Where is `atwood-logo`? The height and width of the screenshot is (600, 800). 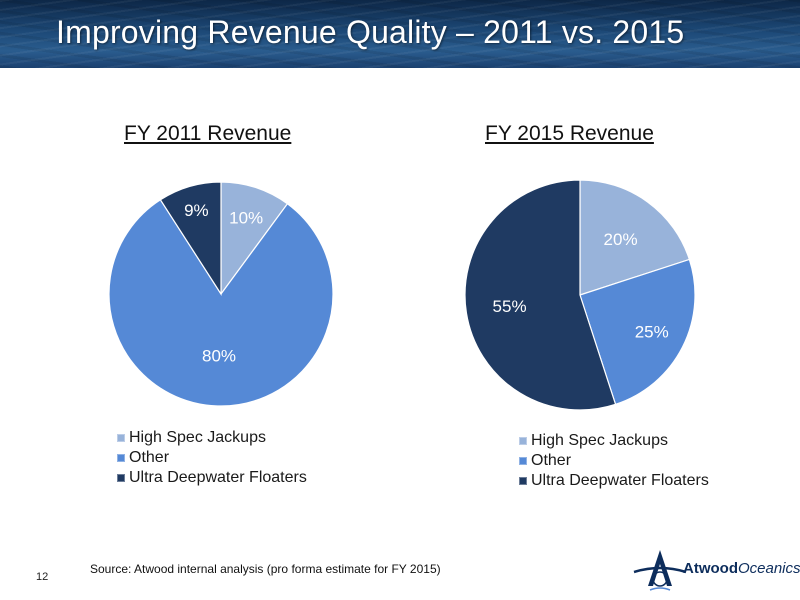
atwood-logo is located at coordinates (660, 570).